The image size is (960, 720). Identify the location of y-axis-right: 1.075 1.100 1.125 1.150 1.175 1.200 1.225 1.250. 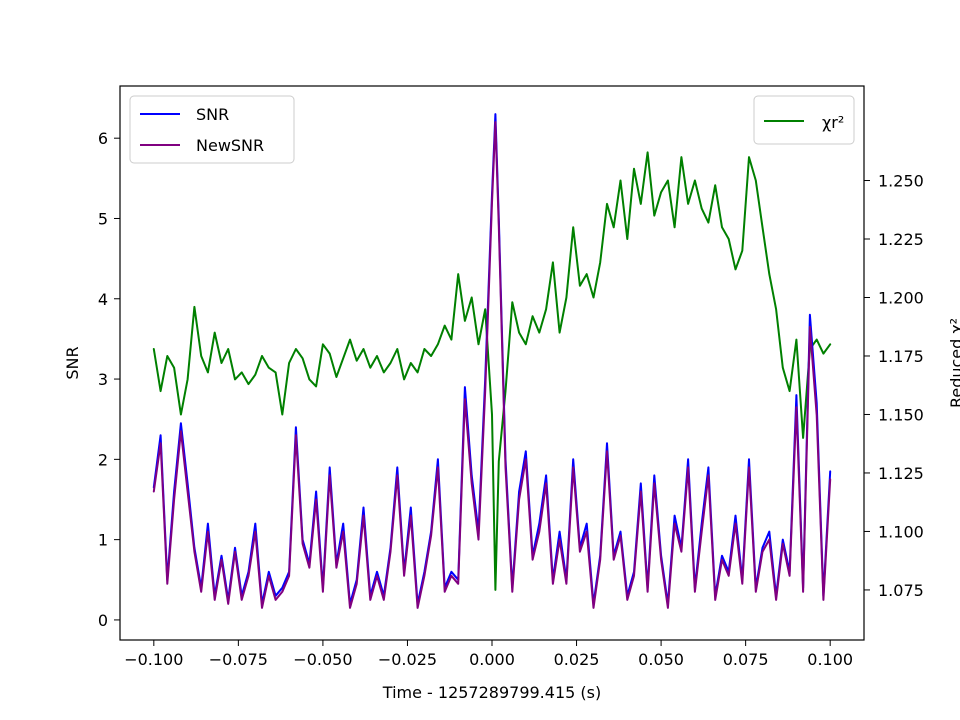
(894, 386).